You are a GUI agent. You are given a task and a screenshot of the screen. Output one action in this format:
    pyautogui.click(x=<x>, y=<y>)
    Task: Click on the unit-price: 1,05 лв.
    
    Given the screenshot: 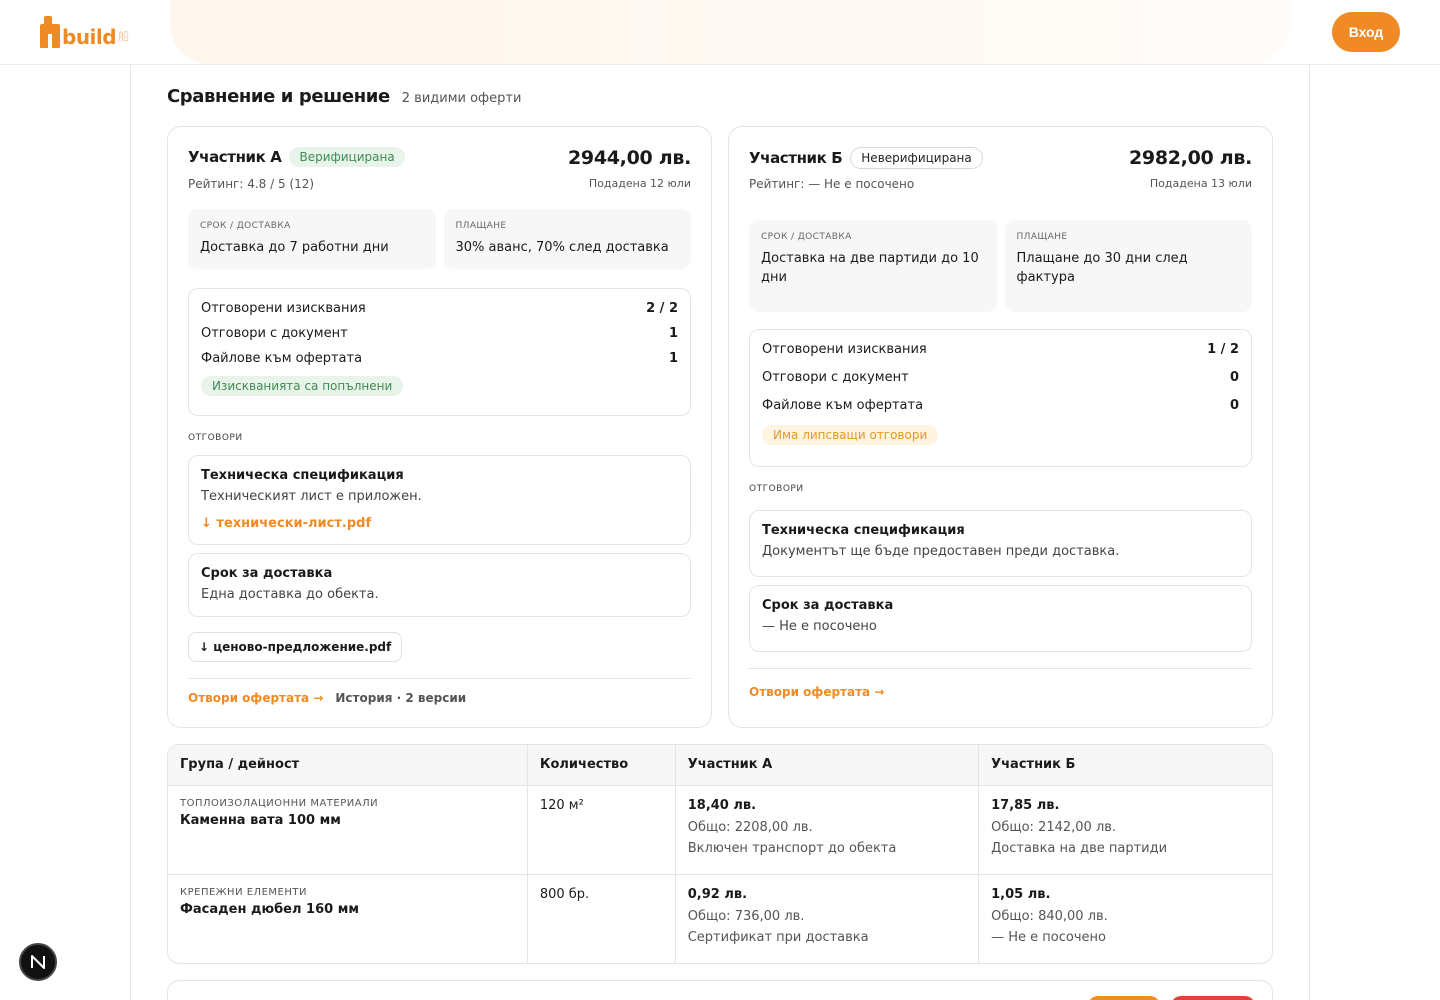 What is the action you would take?
    pyautogui.click(x=1021, y=894)
    